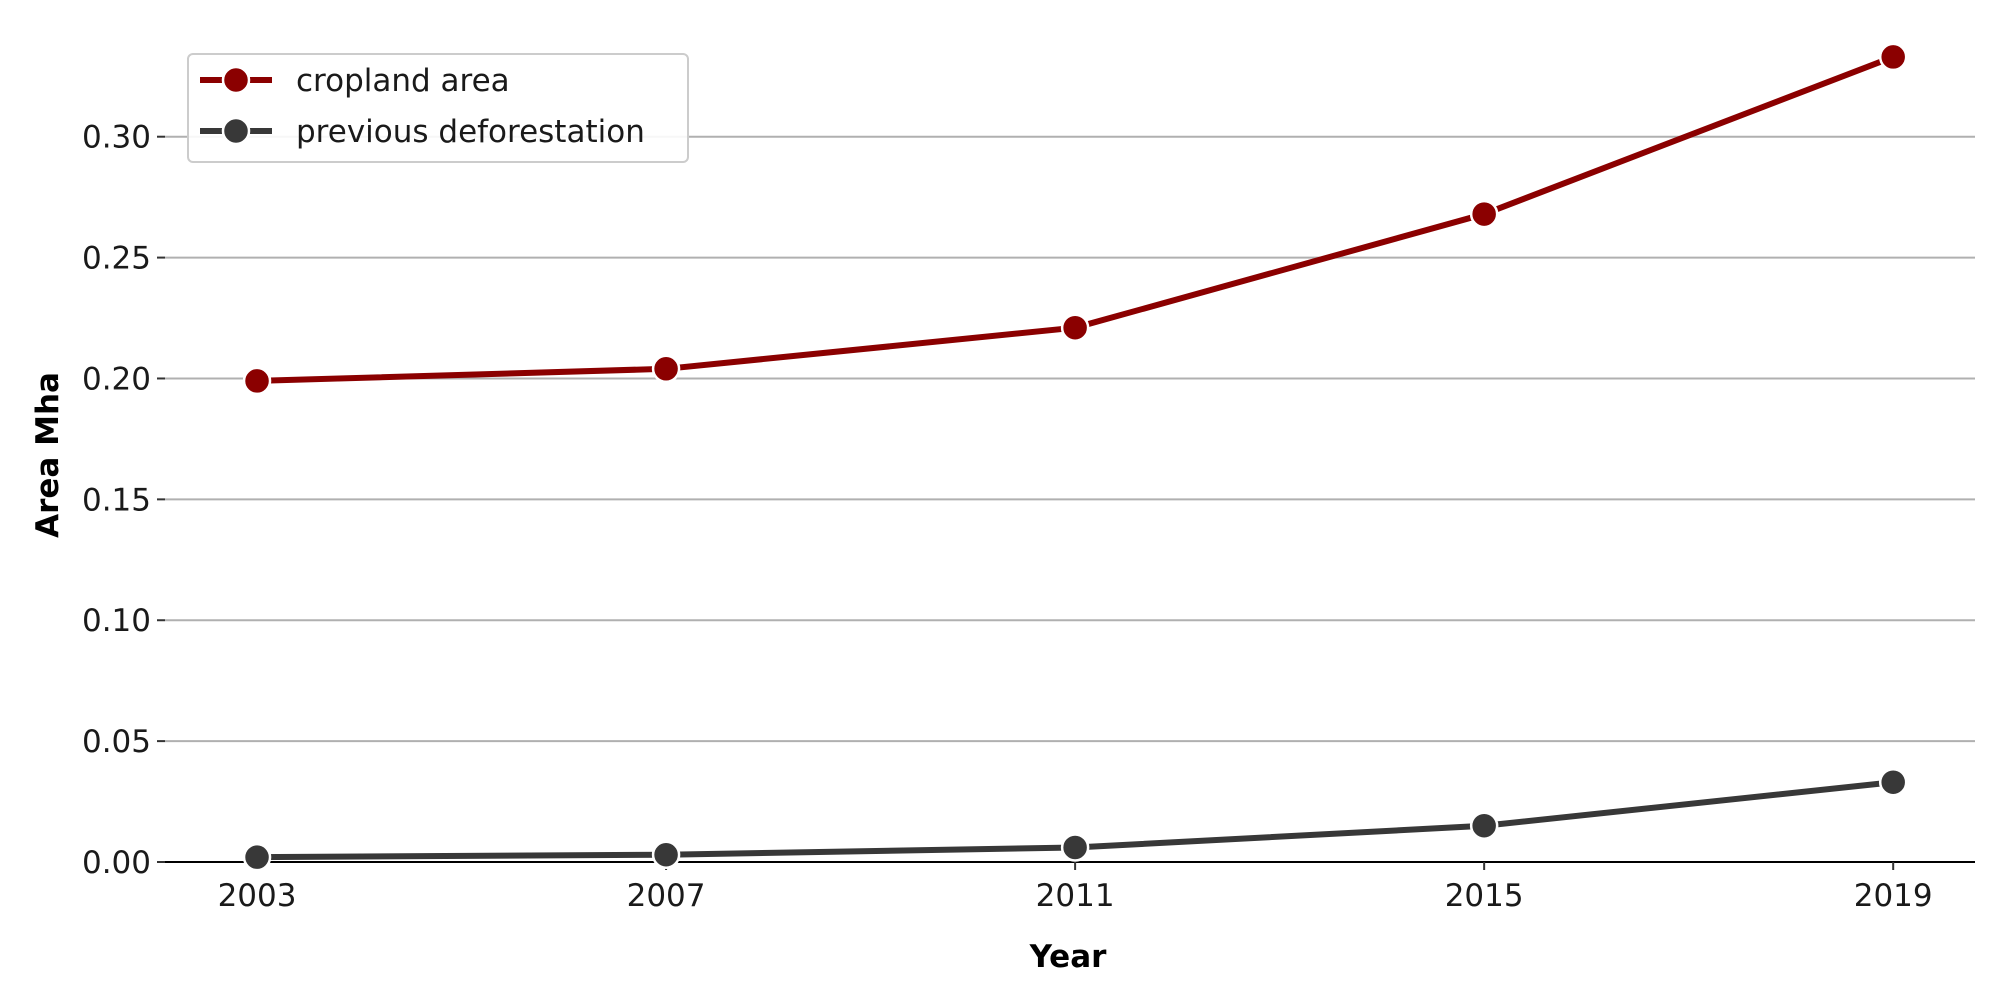  Describe the element at coordinates (1068, 957) in the screenshot. I see `x-axis-title: Year` at that location.